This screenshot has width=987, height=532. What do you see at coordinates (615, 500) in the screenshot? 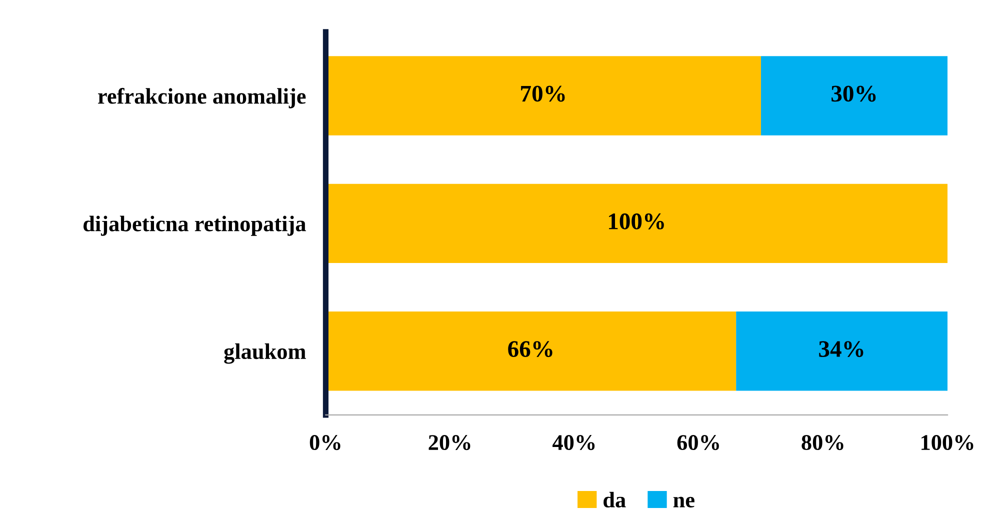
I see `legend-label: da` at bounding box center [615, 500].